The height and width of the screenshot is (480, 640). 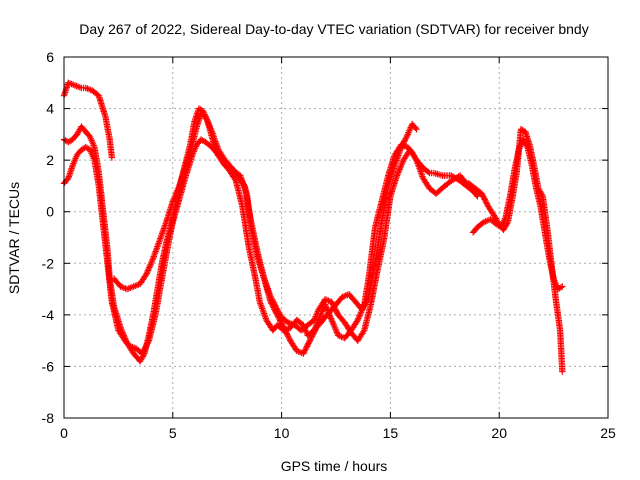 What do you see at coordinates (48, 315) in the screenshot?
I see `y-tick-label: -4` at bounding box center [48, 315].